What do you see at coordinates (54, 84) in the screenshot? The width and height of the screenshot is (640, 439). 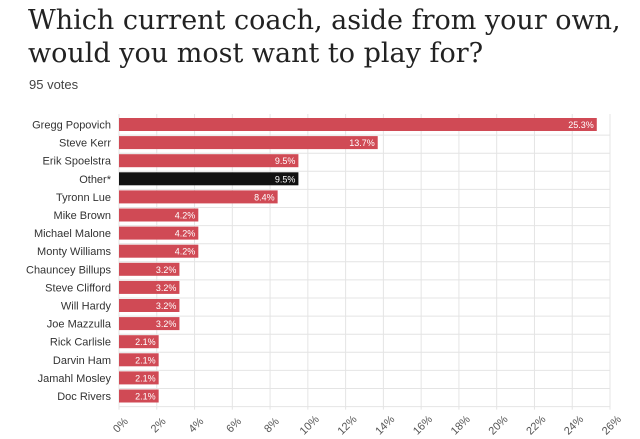 I see `votes-count: 95 votes` at bounding box center [54, 84].